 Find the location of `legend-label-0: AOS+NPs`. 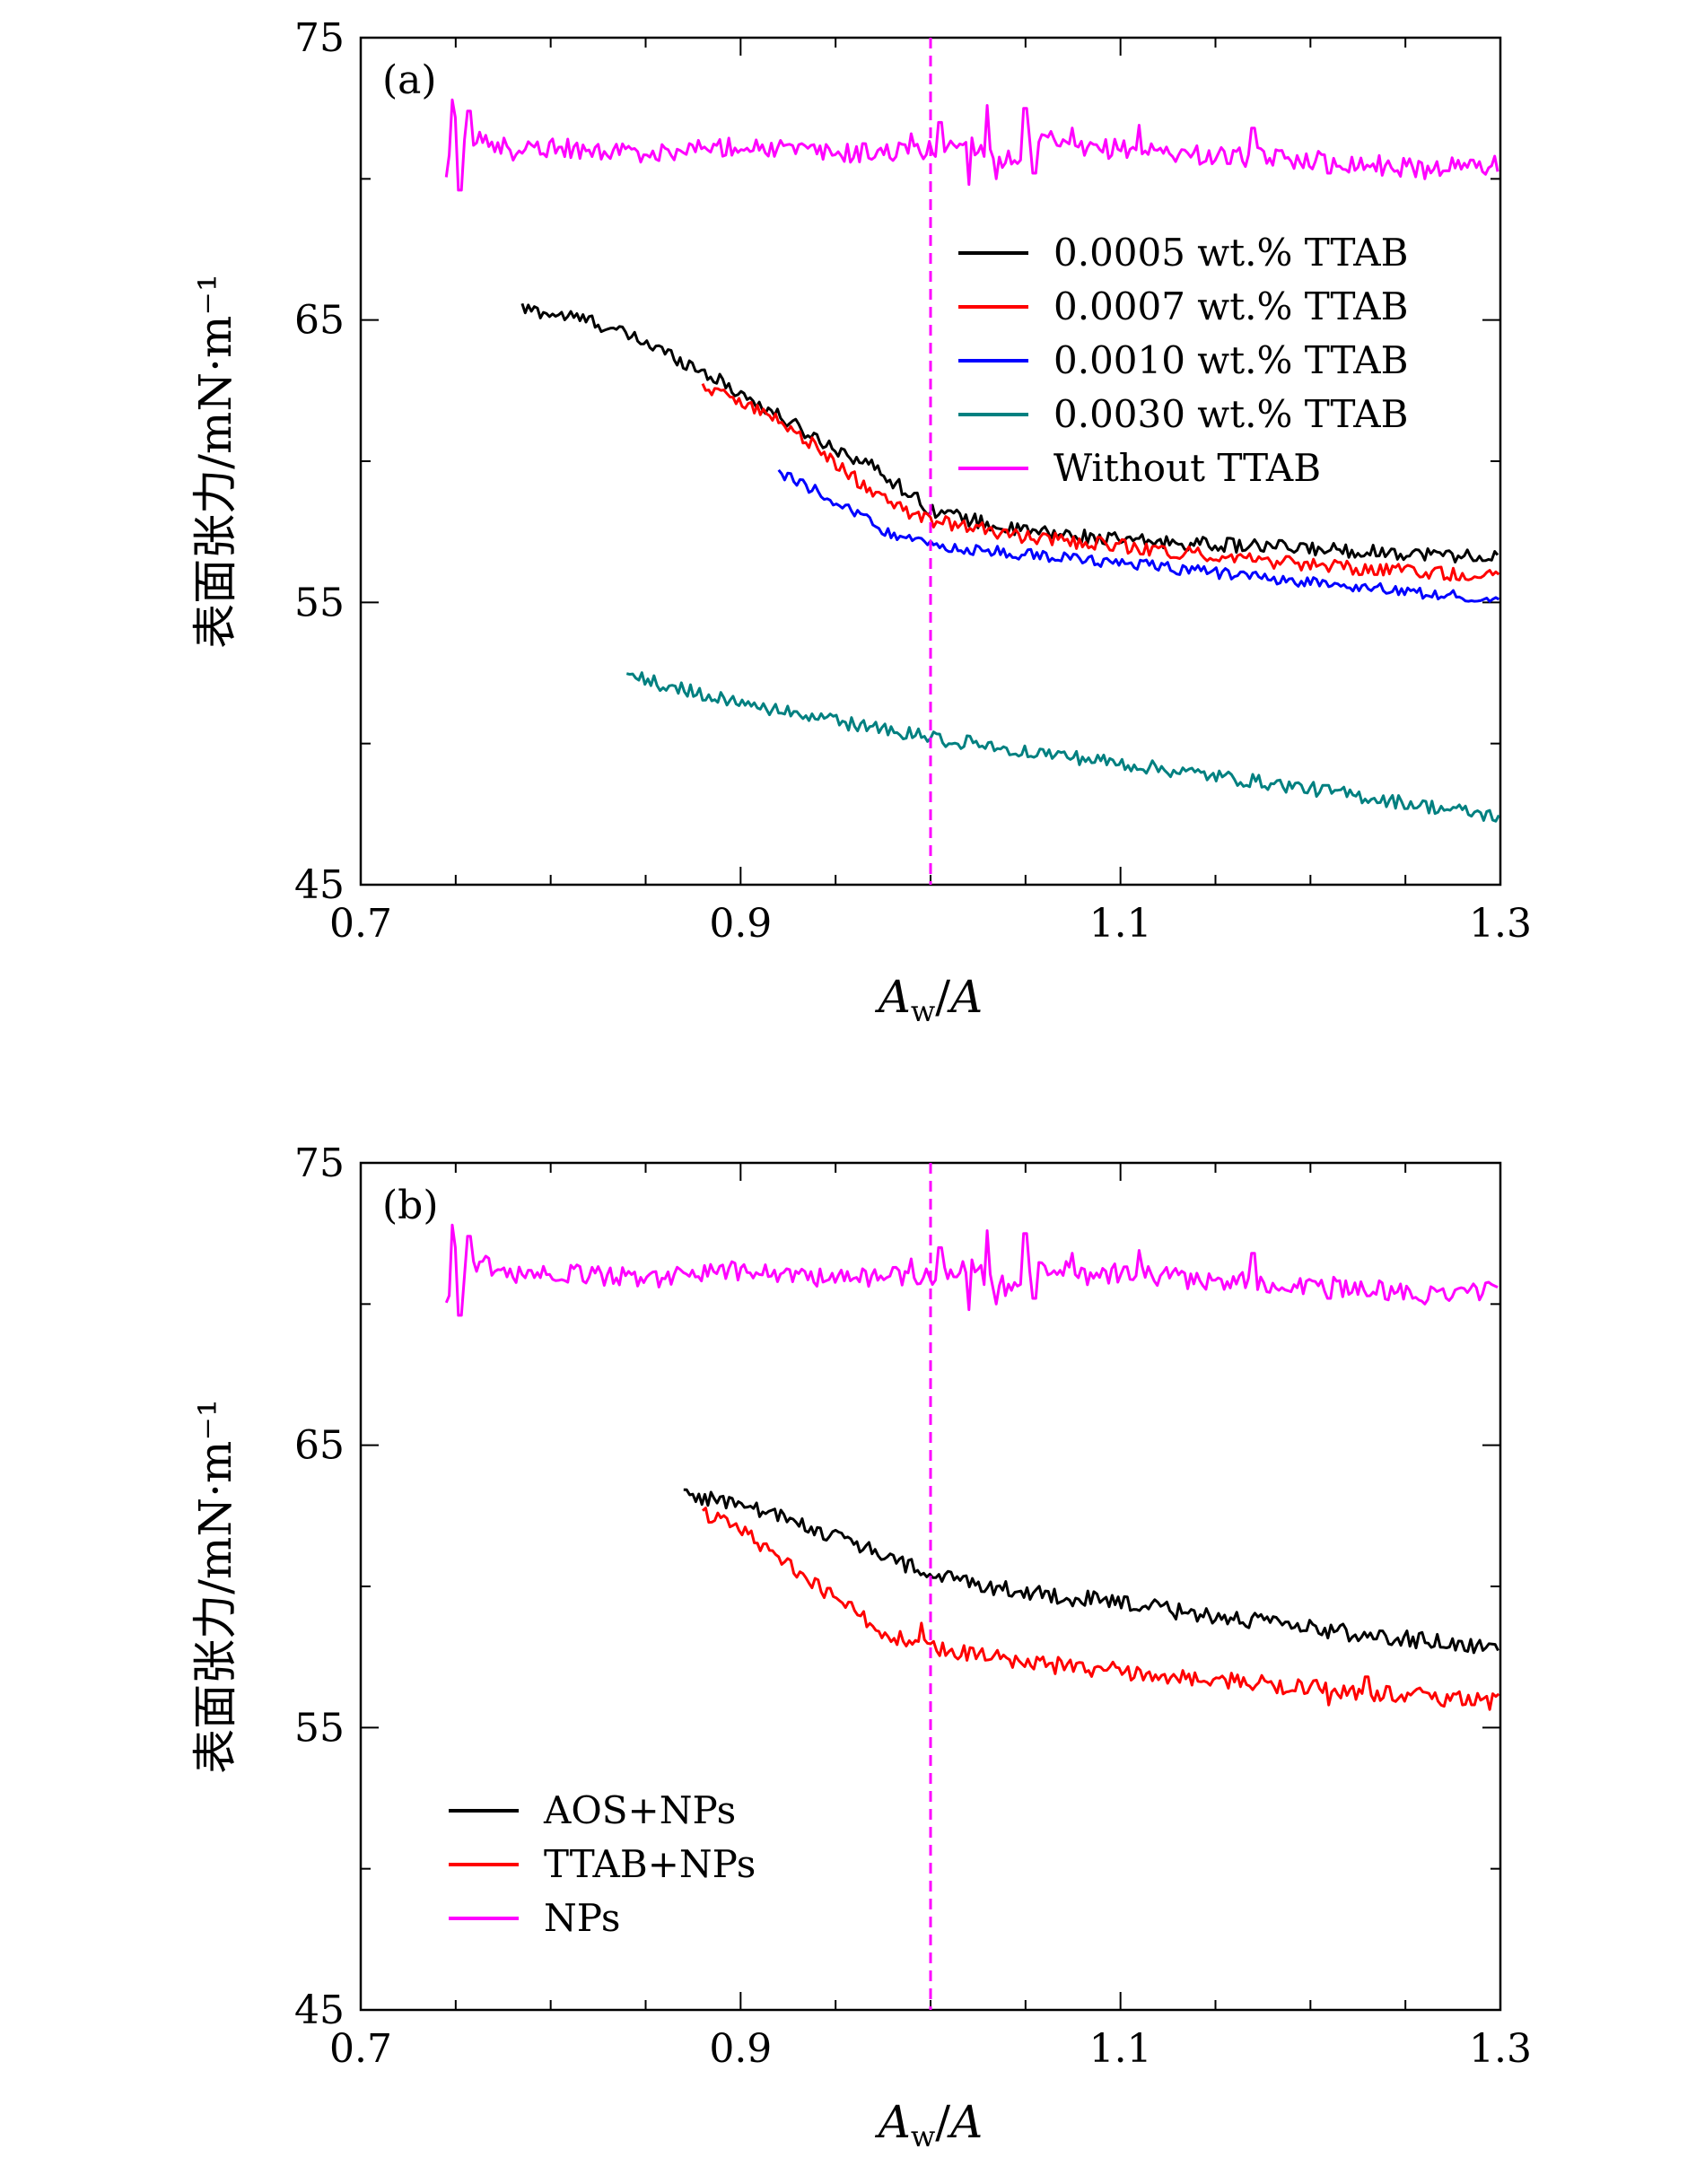

legend-label-0: AOS+NPs is located at coordinates (639, 1810).